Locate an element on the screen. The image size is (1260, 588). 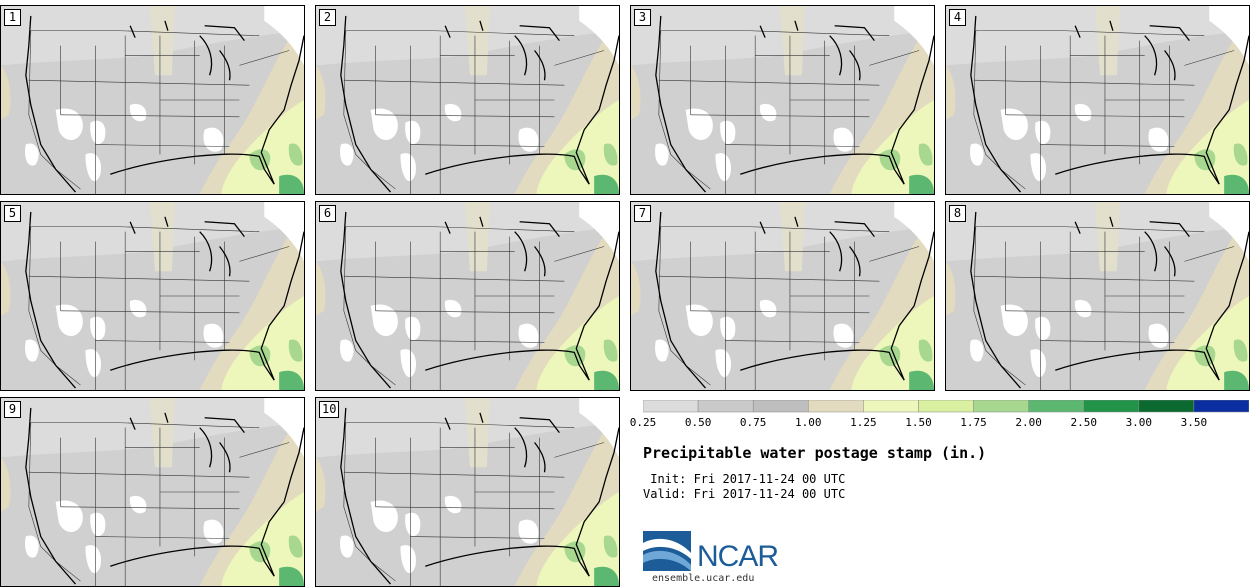
member-panel: 5 is located at coordinates (152, 296).